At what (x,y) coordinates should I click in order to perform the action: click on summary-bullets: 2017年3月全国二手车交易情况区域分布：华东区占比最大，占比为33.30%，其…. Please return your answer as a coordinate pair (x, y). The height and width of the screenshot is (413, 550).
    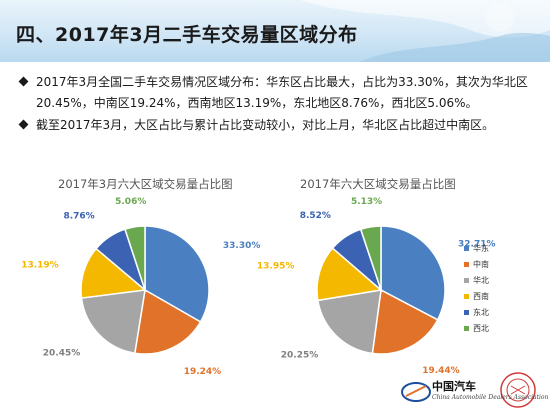
    Looking at the image, I should click on (277, 104).